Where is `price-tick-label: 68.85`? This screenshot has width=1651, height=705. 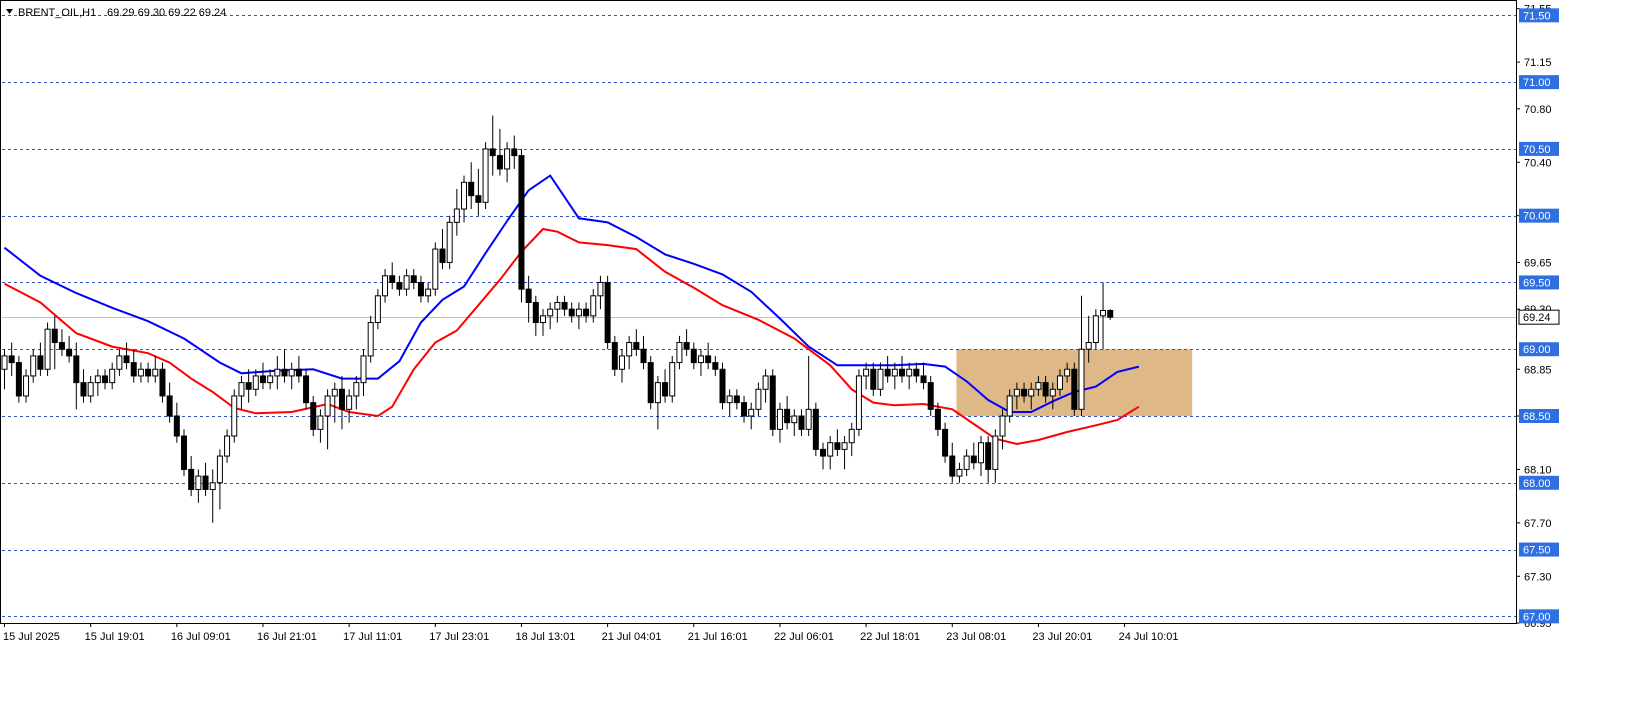 price-tick-label: 68.85 is located at coordinates (1538, 370).